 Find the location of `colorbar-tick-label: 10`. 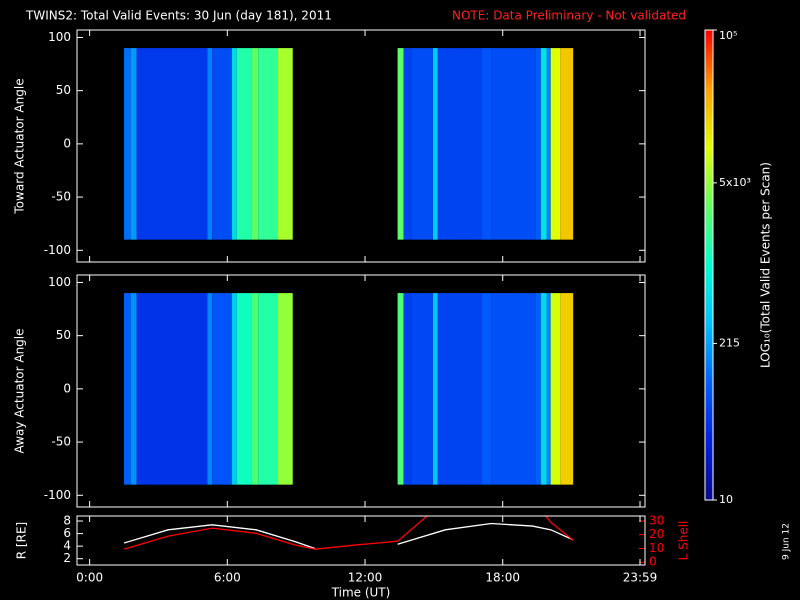

colorbar-tick-label: 10 is located at coordinates (726, 499).